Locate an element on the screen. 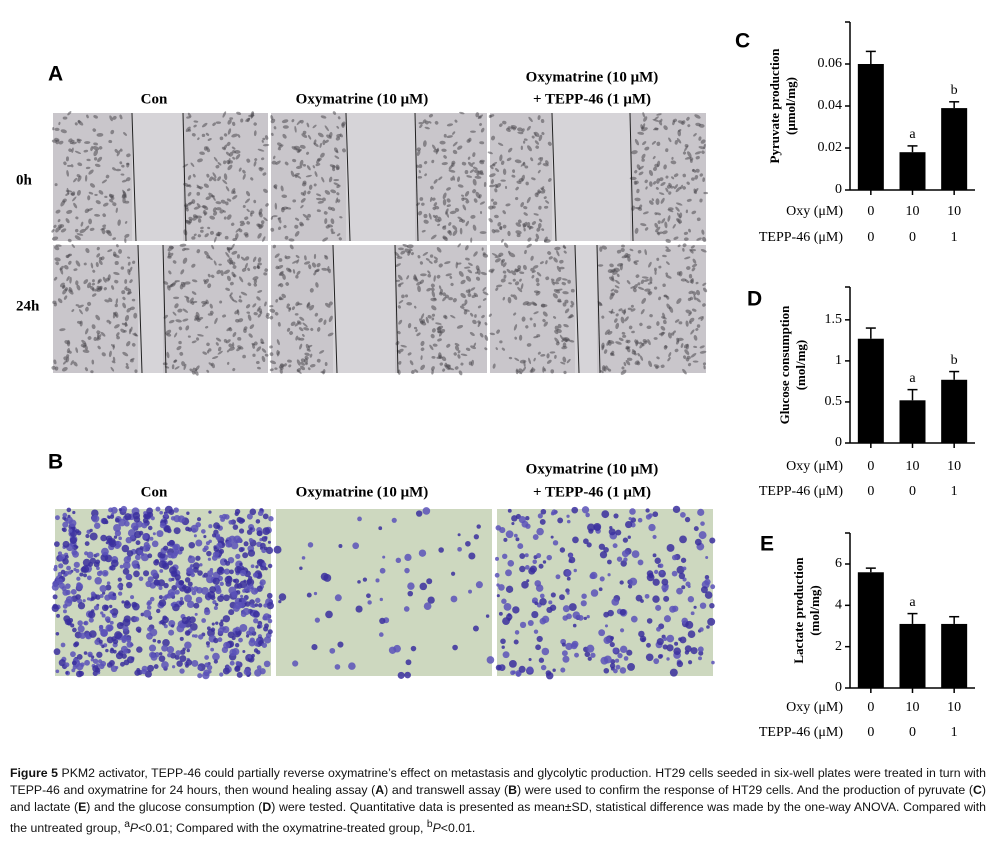 This screenshot has width=994, height=844. x-row-label: Oxy (μM) is located at coordinates (814, 466).